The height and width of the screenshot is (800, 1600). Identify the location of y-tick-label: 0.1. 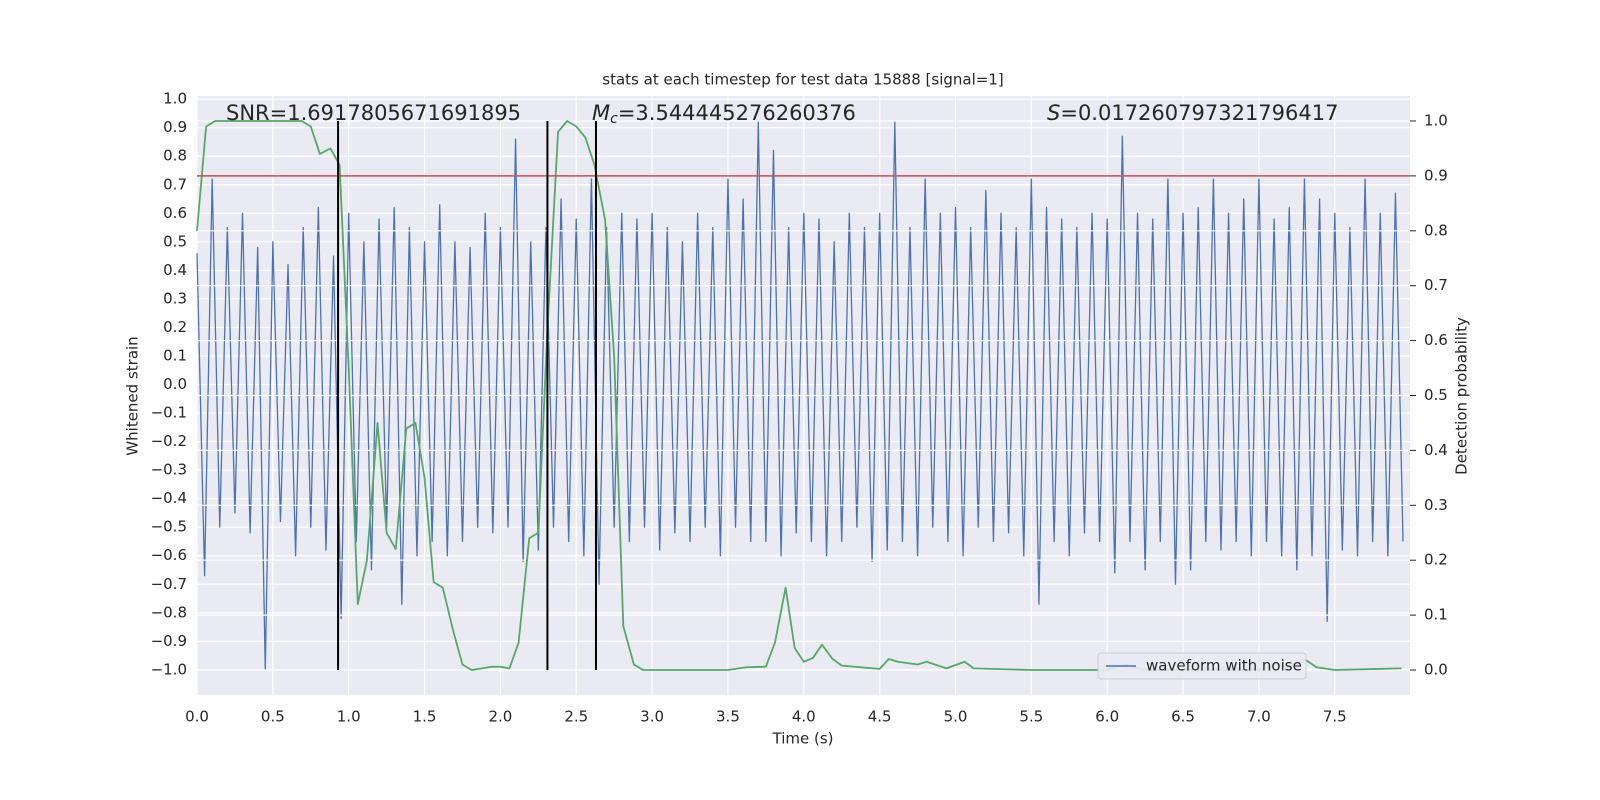
(175, 355).